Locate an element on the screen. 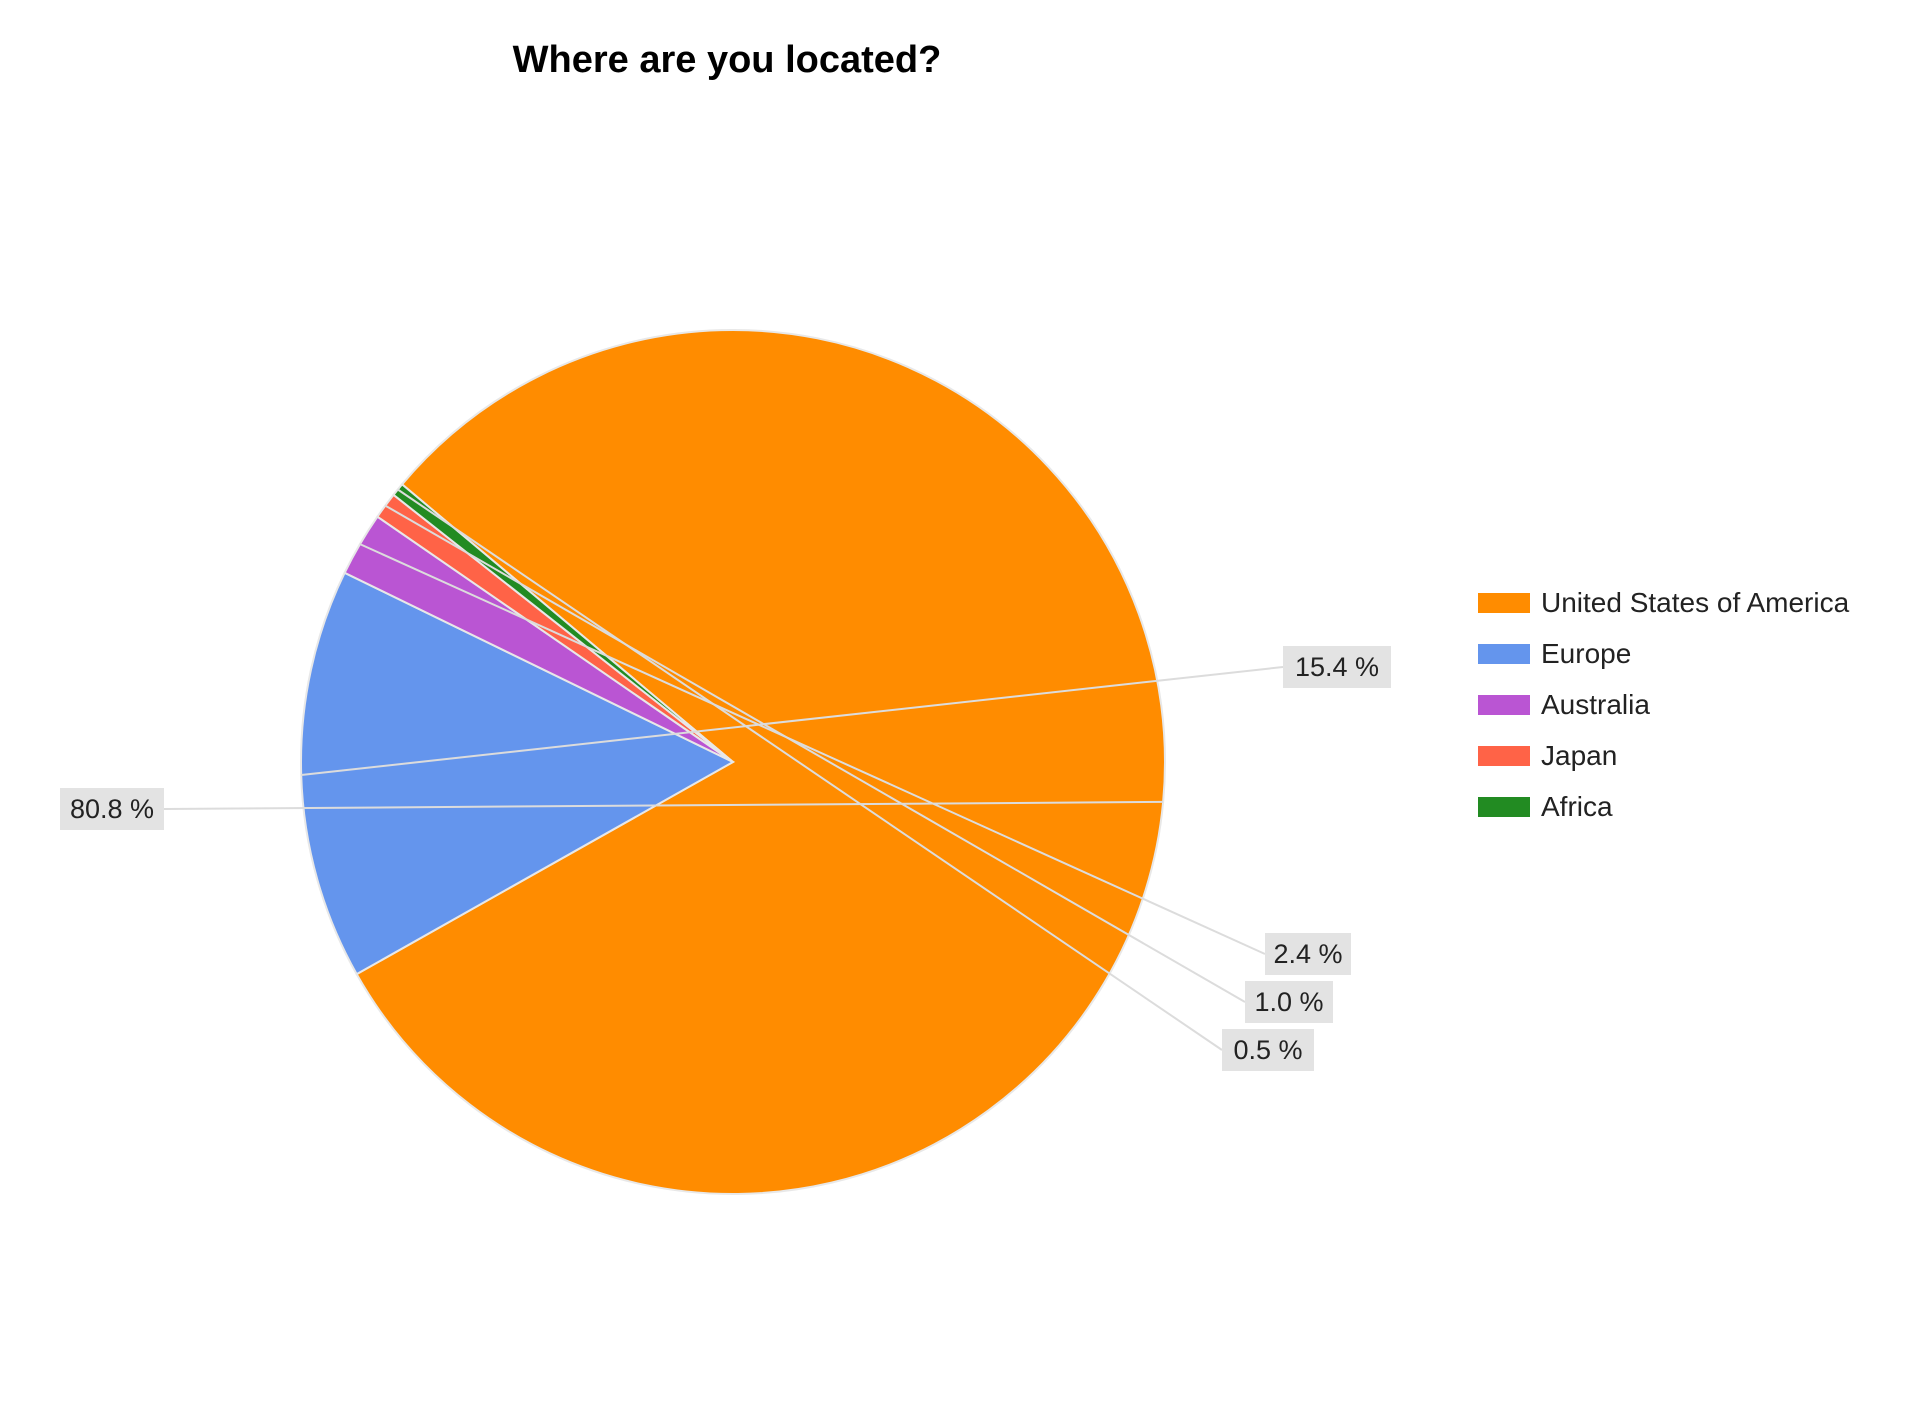 This screenshot has height=1425, width=1913. pie-slice-africa is located at coordinates (563, 622).